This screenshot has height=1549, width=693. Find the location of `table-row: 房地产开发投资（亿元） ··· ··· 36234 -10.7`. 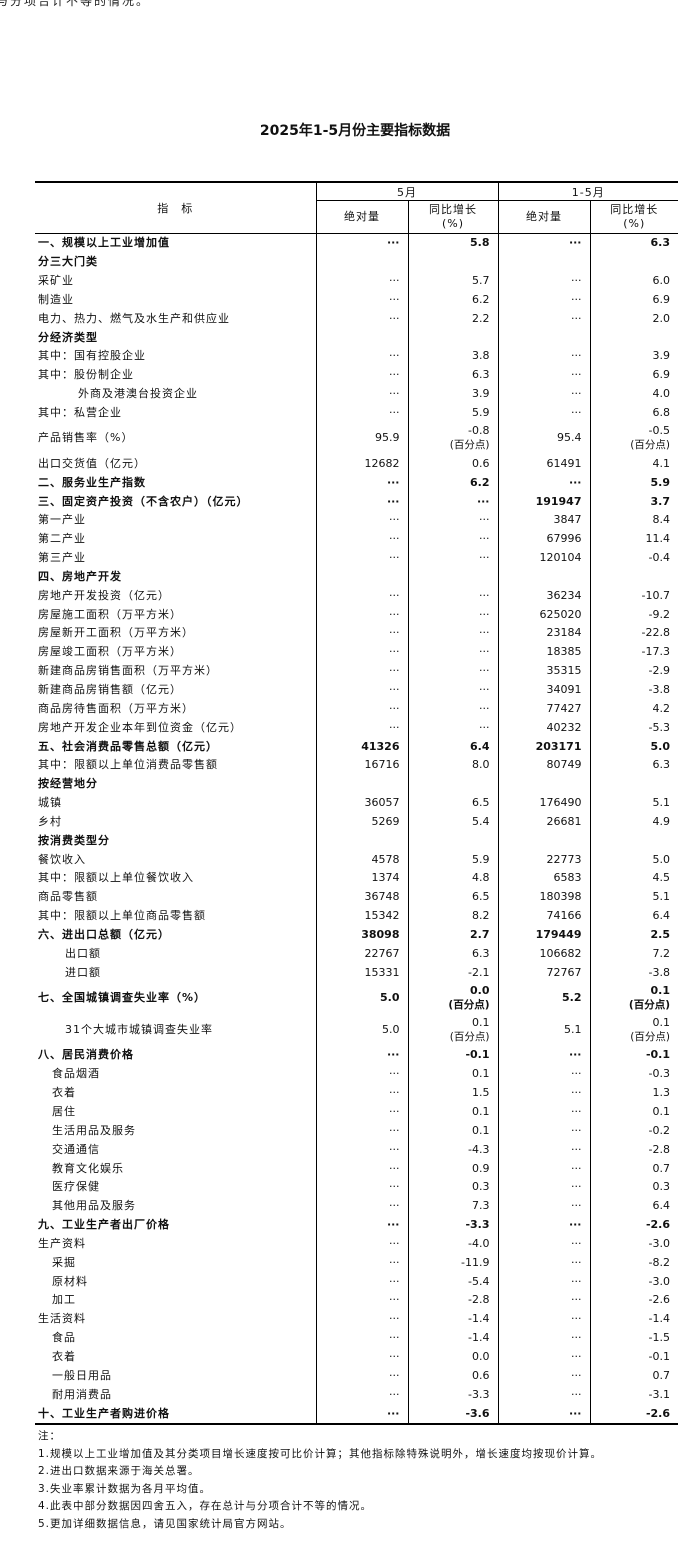

table-row: 房地产开发投资（亿元） ··· ··· 36234 -10.7 is located at coordinates (356, 596).